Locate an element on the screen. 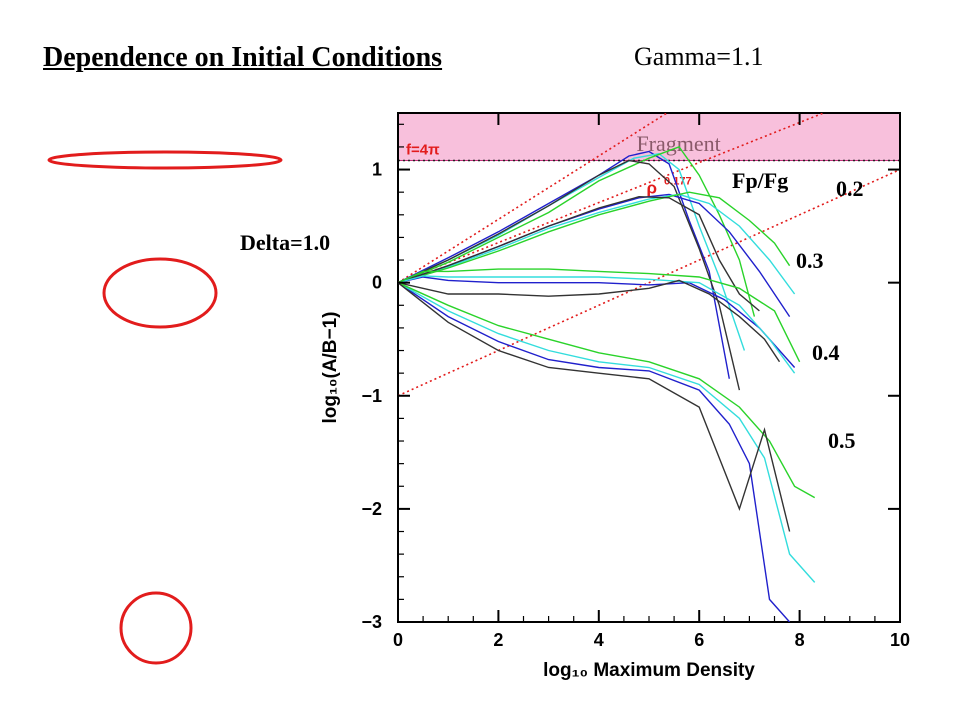  x-tick-label: 8 is located at coordinates (800, 640).